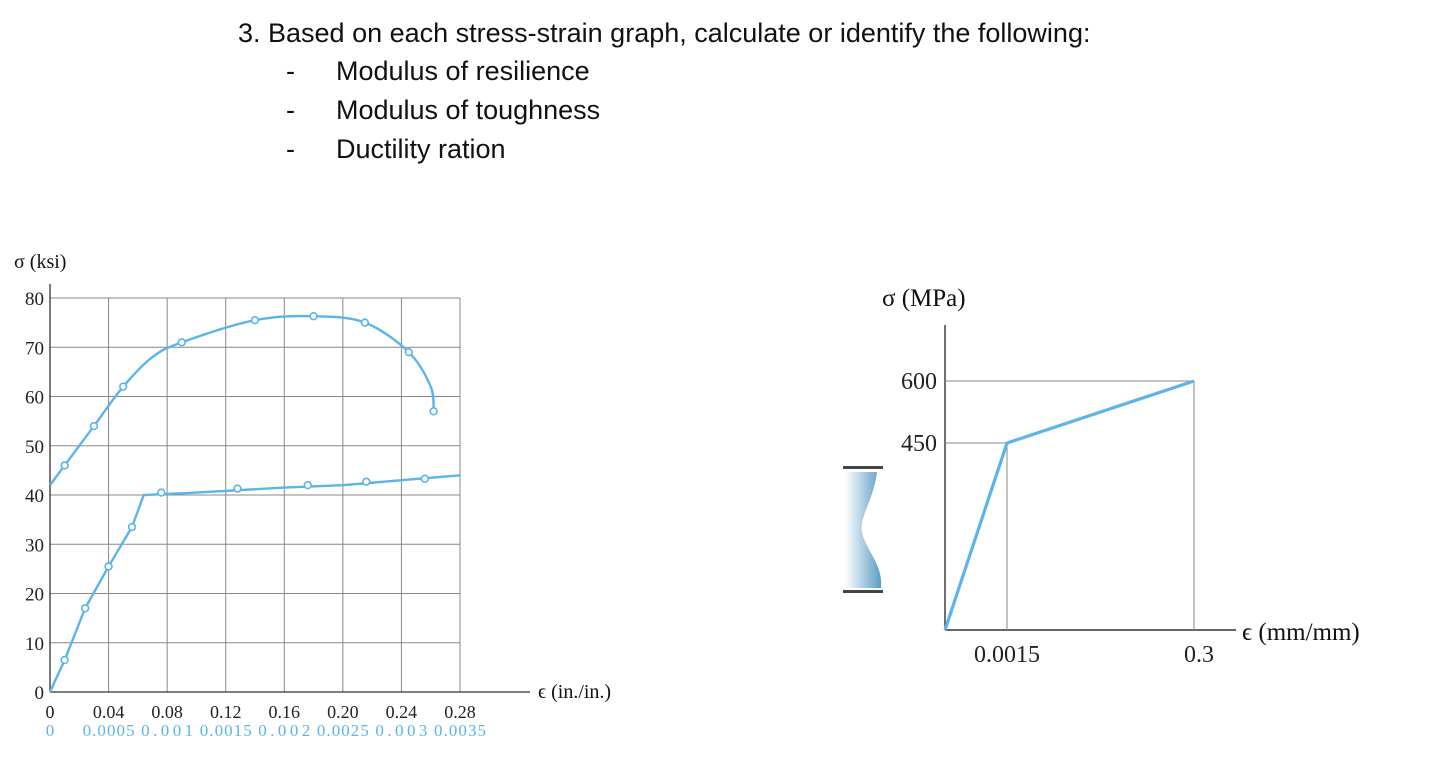  What do you see at coordinates (167, 712) in the screenshot?
I see `x-tick-label-upper: 0.08` at bounding box center [167, 712].